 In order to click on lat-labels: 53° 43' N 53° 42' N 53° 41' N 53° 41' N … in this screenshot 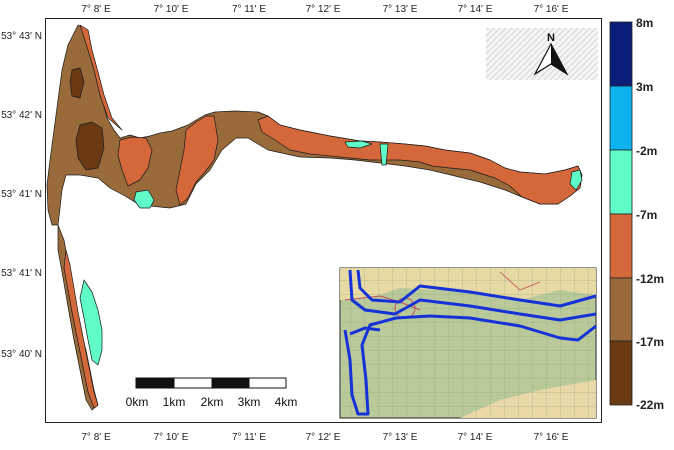, I will do `click(21, 195)`.